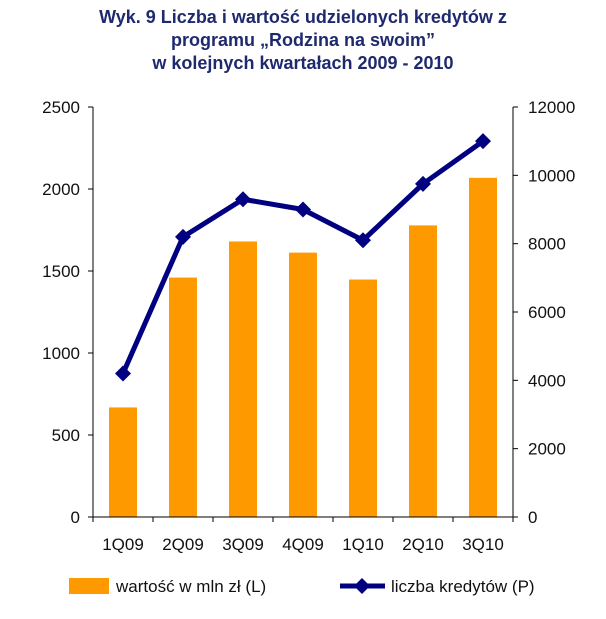  Describe the element at coordinates (243, 544) in the screenshot. I see `x-tick-label: 3Q09` at that location.